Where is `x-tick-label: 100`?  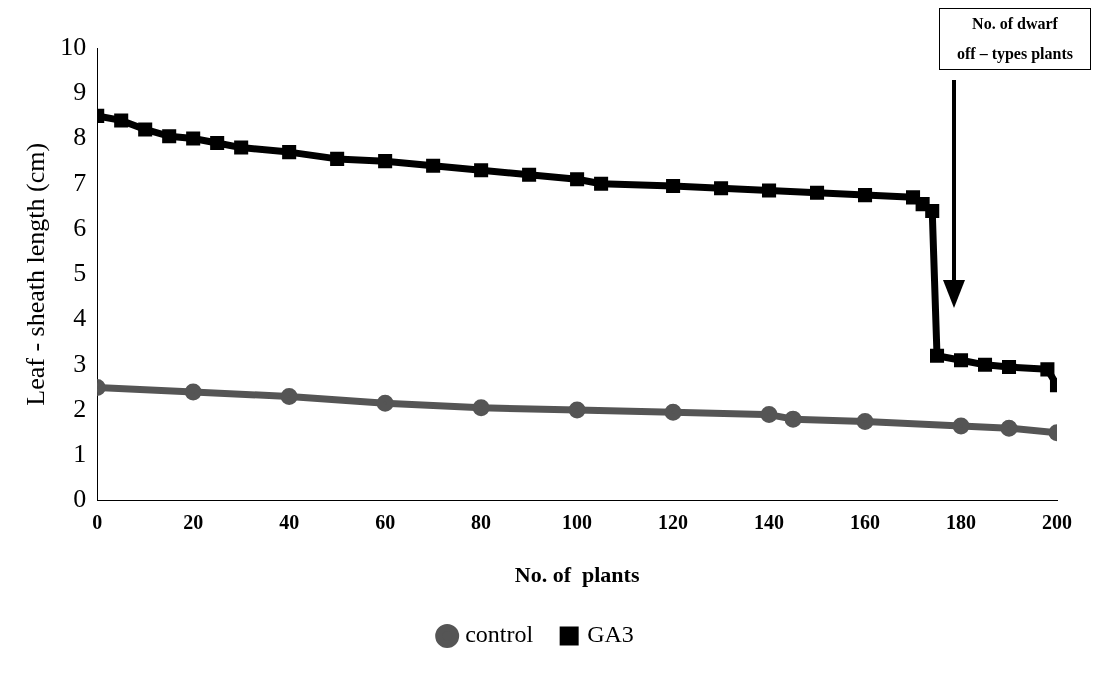
x-tick-label: 100 is located at coordinates (577, 521).